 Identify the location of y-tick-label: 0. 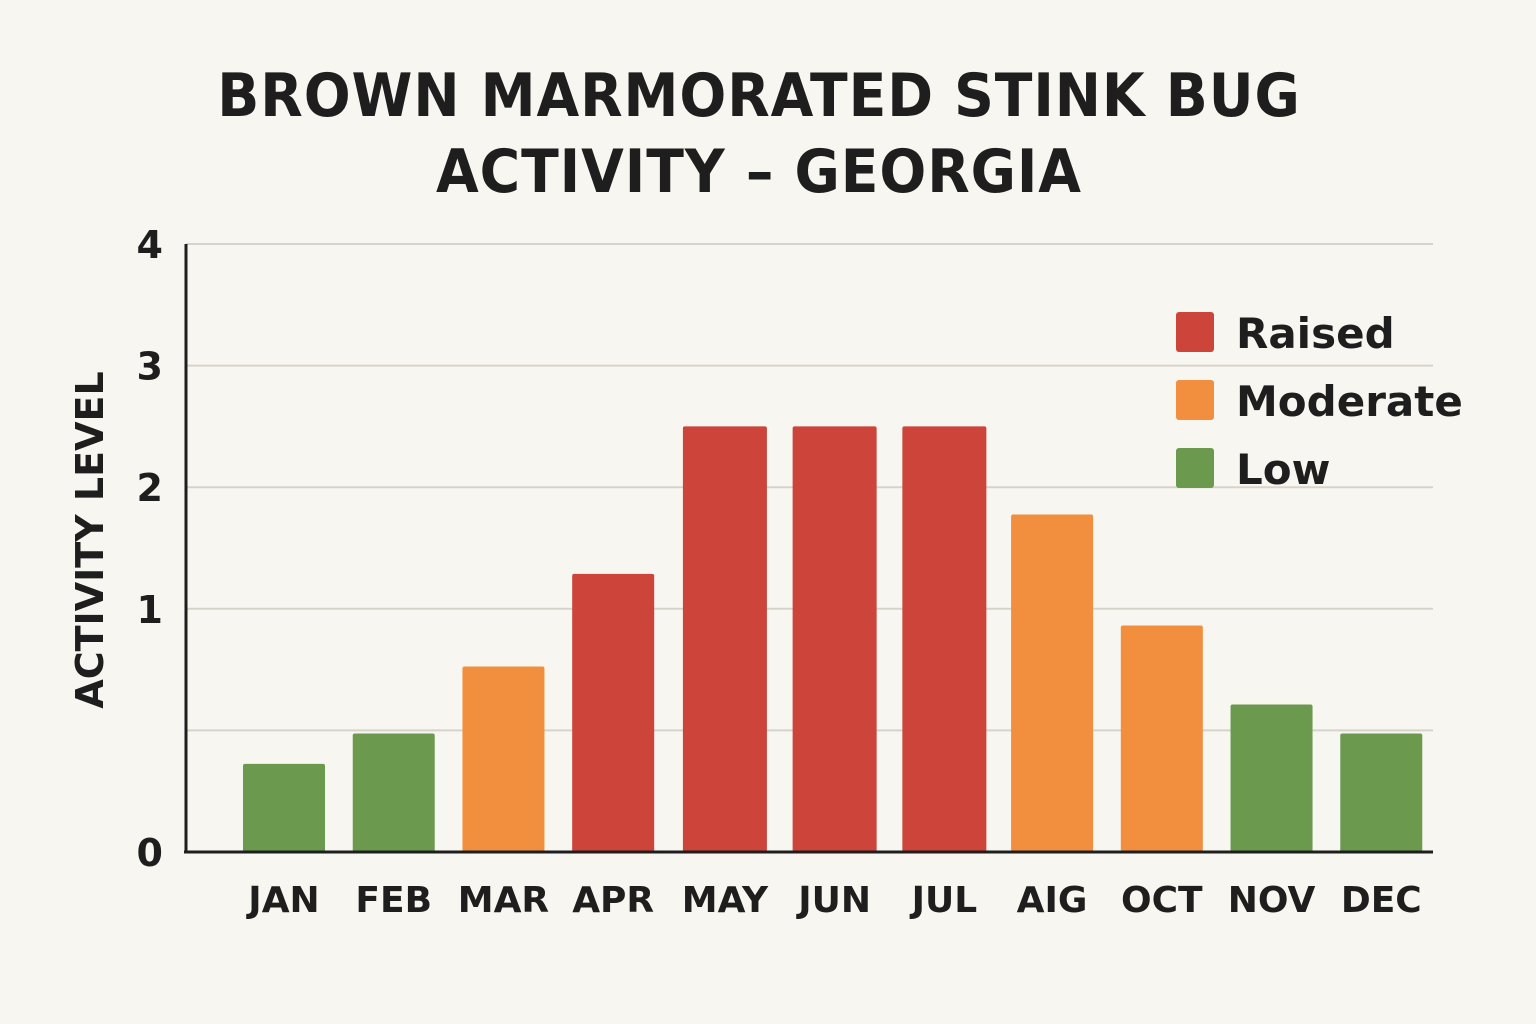
(150, 853).